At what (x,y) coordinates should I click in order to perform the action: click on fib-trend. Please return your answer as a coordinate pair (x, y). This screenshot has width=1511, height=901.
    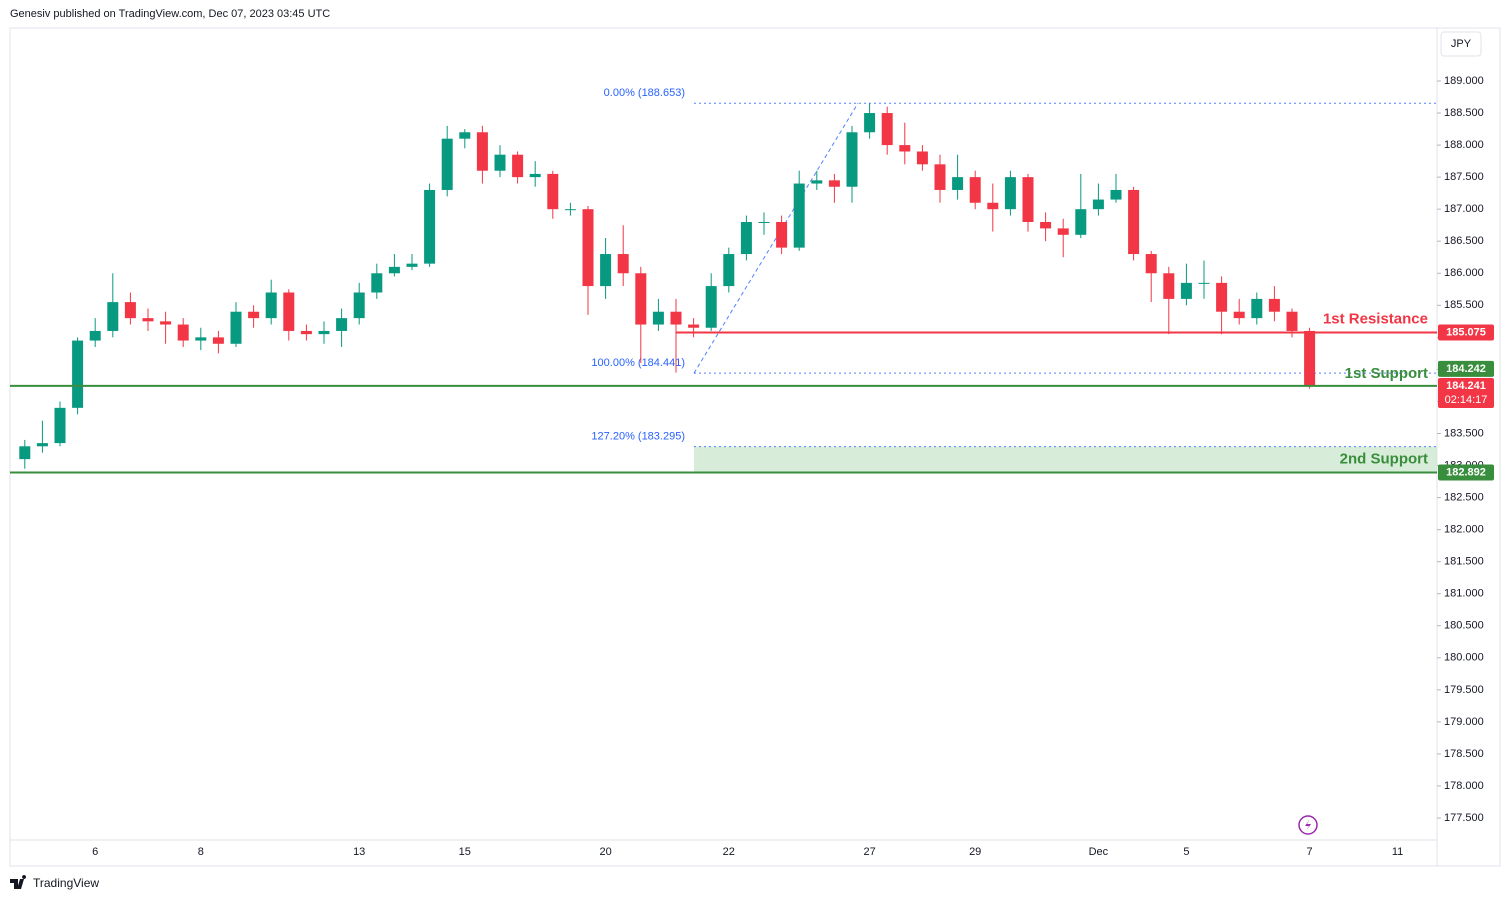
    Looking at the image, I should click on (776, 238).